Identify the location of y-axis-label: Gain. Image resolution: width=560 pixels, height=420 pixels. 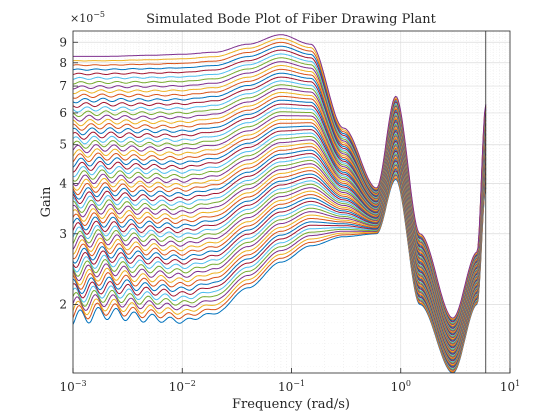
(46, 201).